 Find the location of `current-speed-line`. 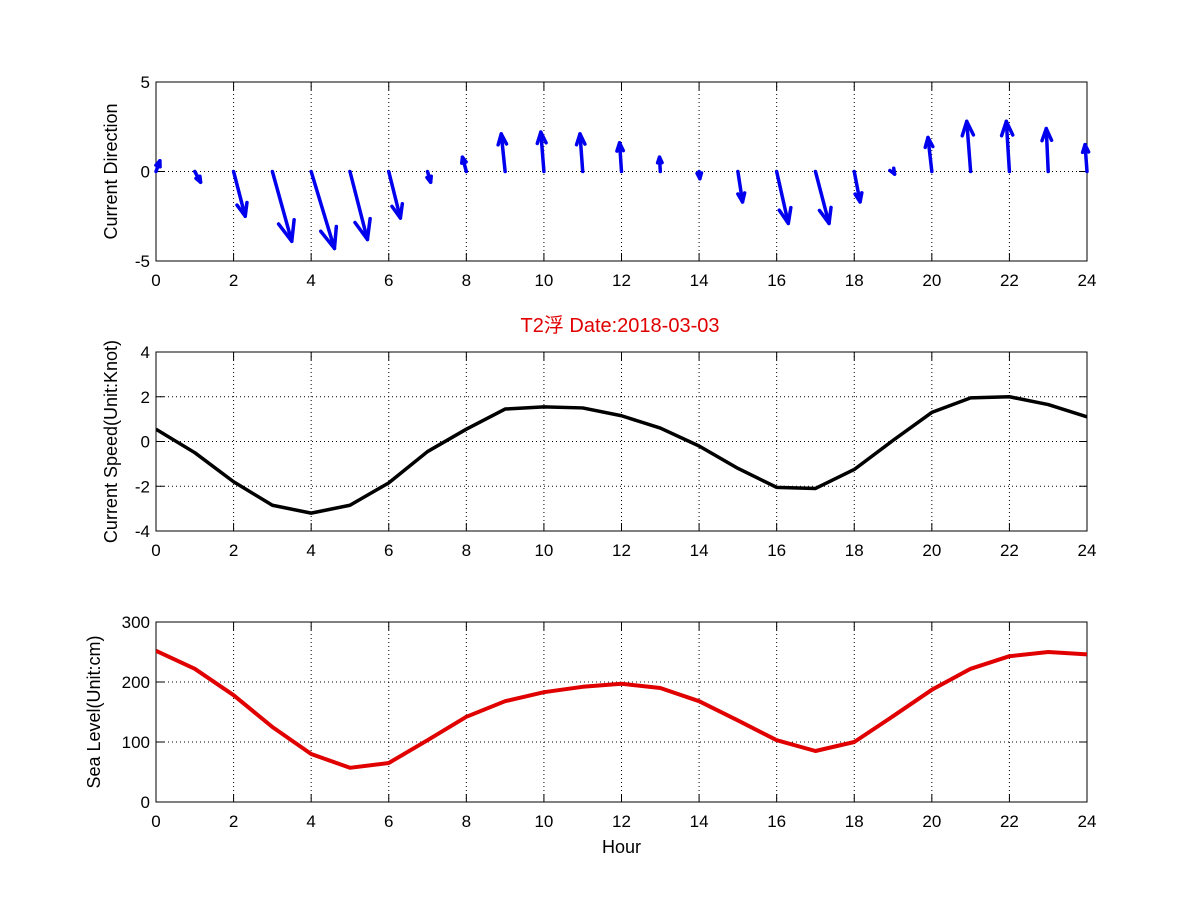

current-speed-line is located at coordinates (621, 455).